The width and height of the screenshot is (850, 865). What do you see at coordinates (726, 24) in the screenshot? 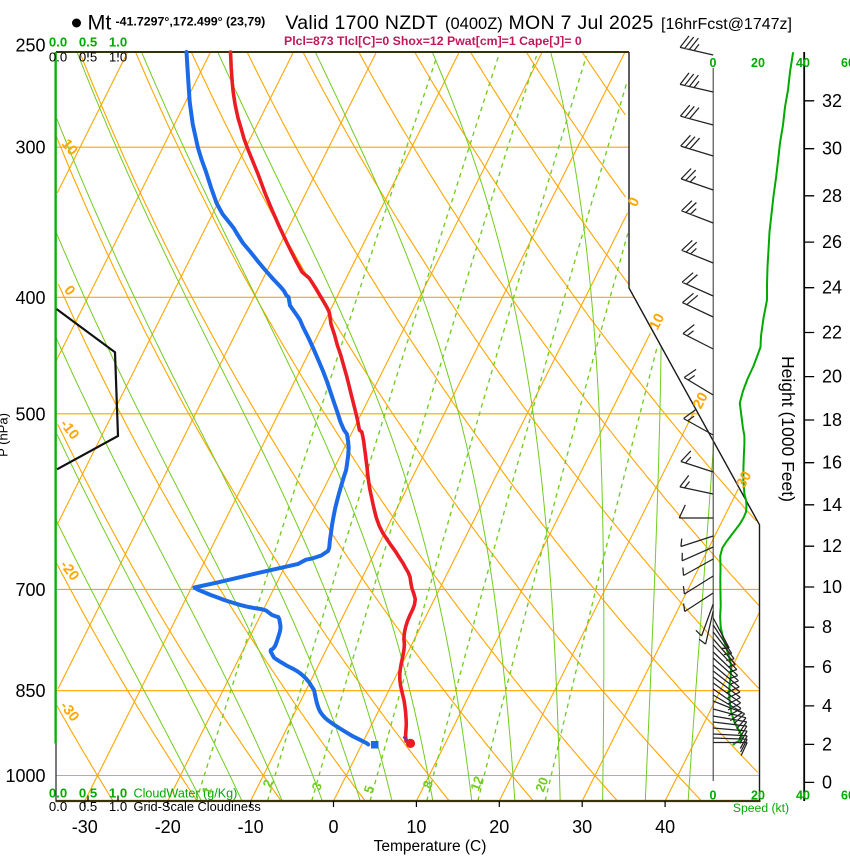
I see `svg-text: [16hrFcst@1747z]` at bounding box center [726, 24].